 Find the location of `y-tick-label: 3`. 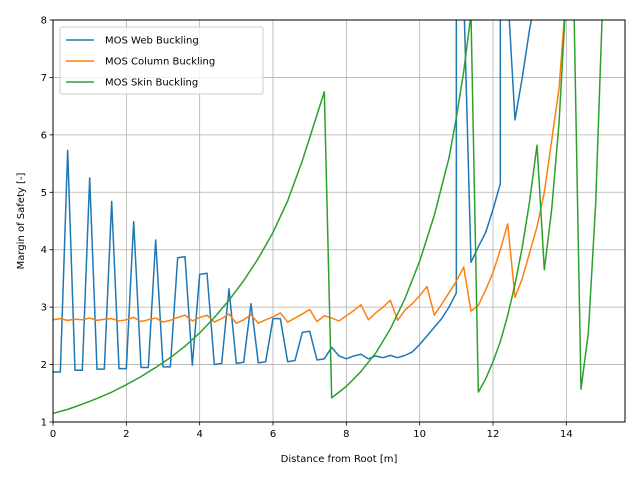

y-tick-label: 3 is located at coordinates (44, 308).